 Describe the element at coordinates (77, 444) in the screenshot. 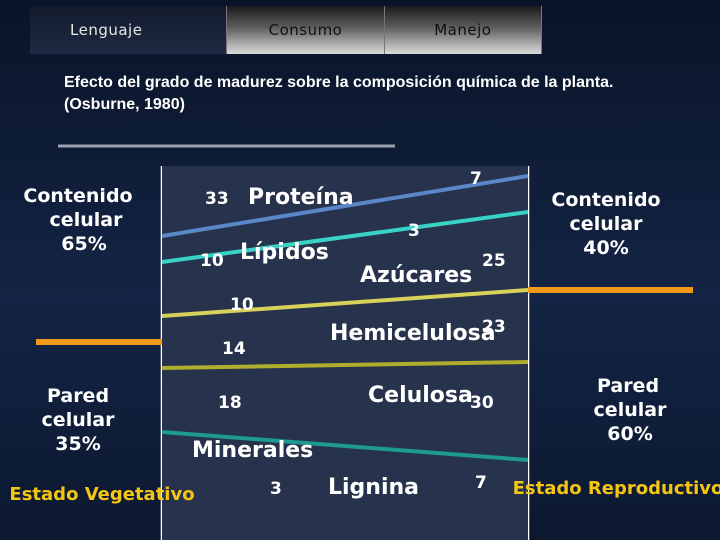

I see `left-wall-label-3: 35%` at that location.